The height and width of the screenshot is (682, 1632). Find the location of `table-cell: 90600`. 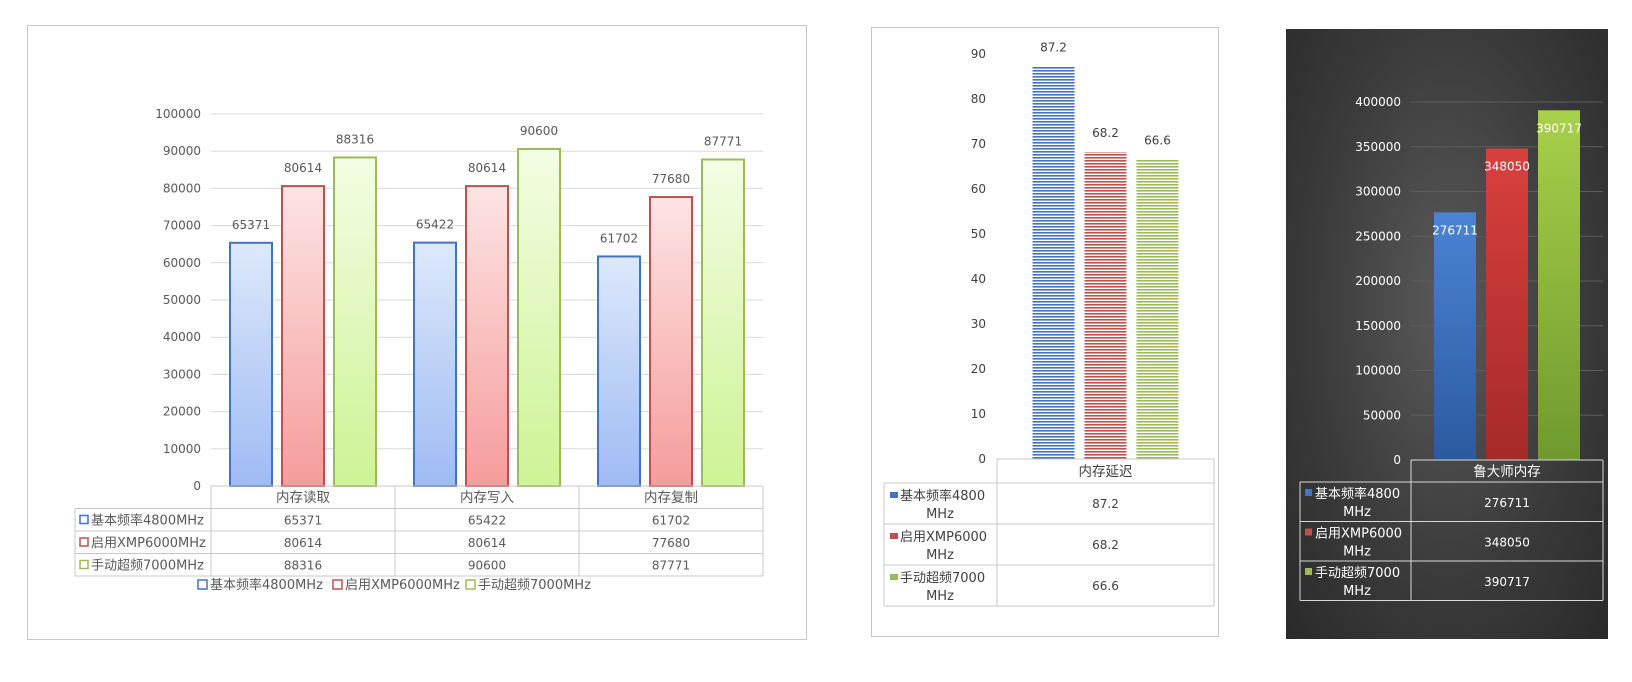

table-cell: 90600 is located at coordinates (487, 566).